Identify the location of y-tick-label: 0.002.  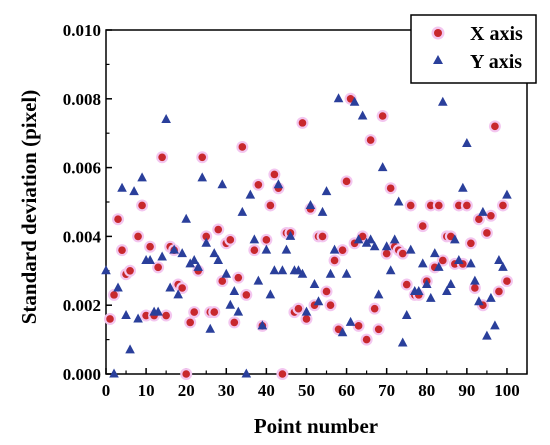
(82, 305).